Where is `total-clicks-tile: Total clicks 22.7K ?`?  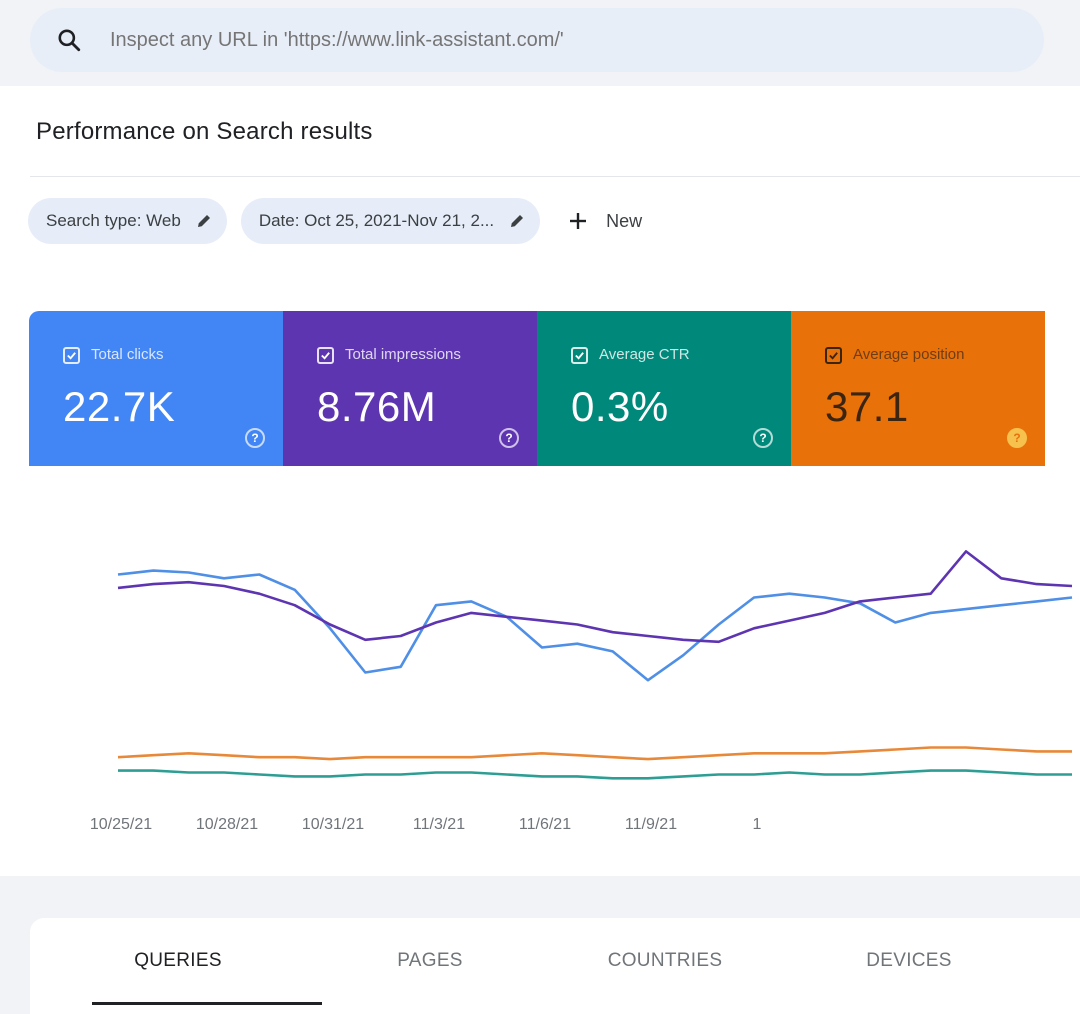 total-clicks-tile: Total clicks 22.7K ? is located at coordinates (156, 388).